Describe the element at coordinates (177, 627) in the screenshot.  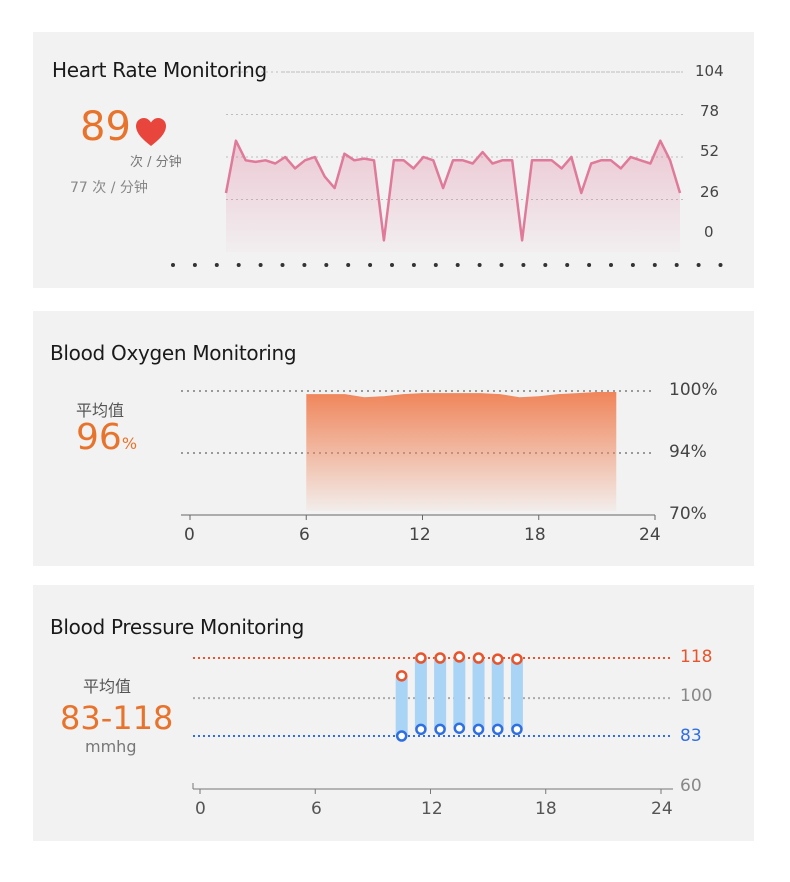
I see `blood-pressure-title: Blood Pressure Monitoring` at that location.